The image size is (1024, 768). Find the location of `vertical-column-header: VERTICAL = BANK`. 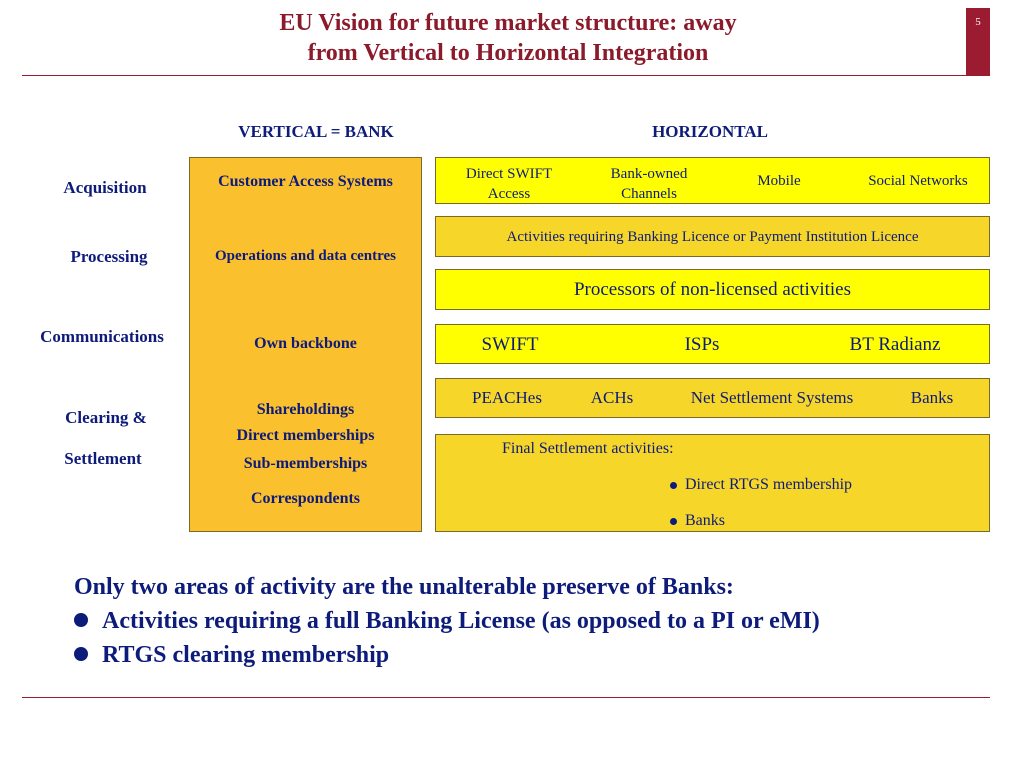

vertical-column-header: VERTICAL = BANK is located at coordinates (316, 131).